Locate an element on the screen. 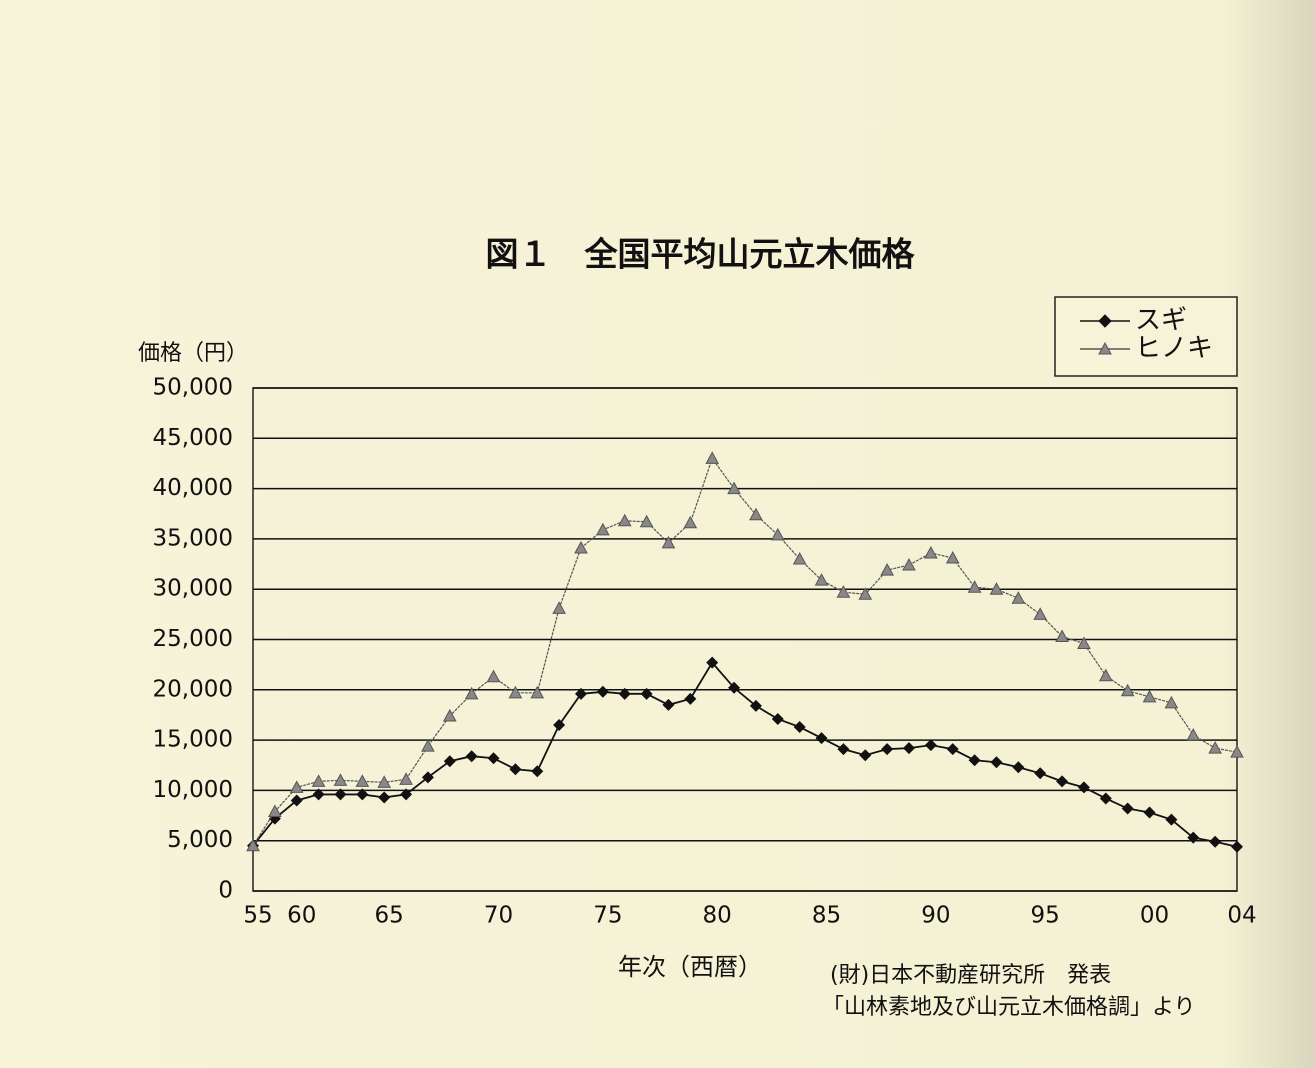 This screenshot has width=1315, height=1068. legend-label: スギ is located at coordinates (1161, 321).